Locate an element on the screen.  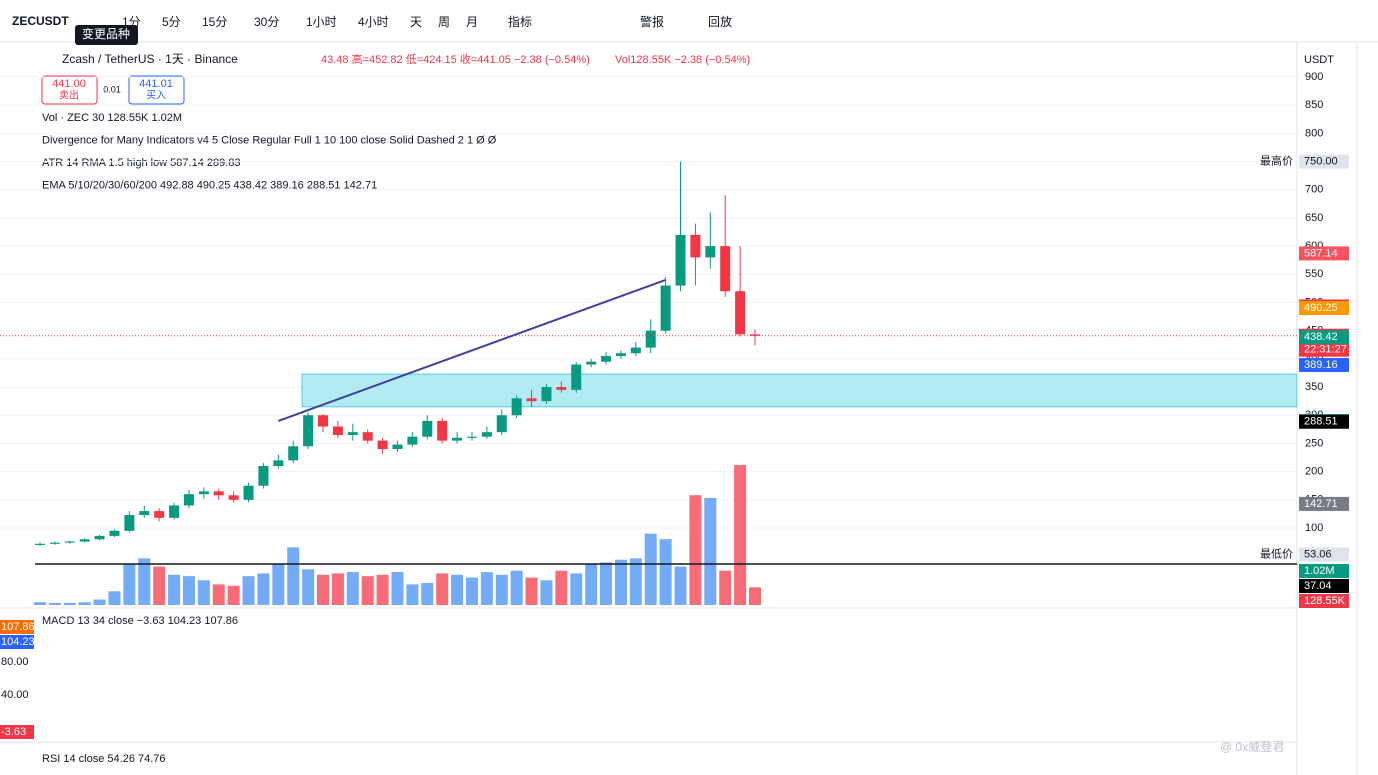
macd-legend: MACD 13 34 close −3.63 104.23 107.86 is located at coordinates (140, 621).